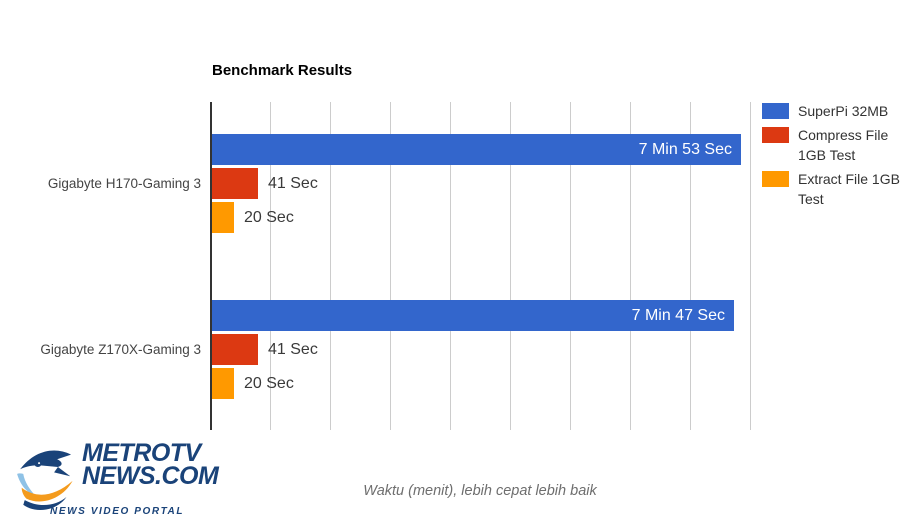  What do you see at coordinates (282, 70) in the screenshot?
I see `chart-title: Benchmark Results` at bounding box center [282, 70].